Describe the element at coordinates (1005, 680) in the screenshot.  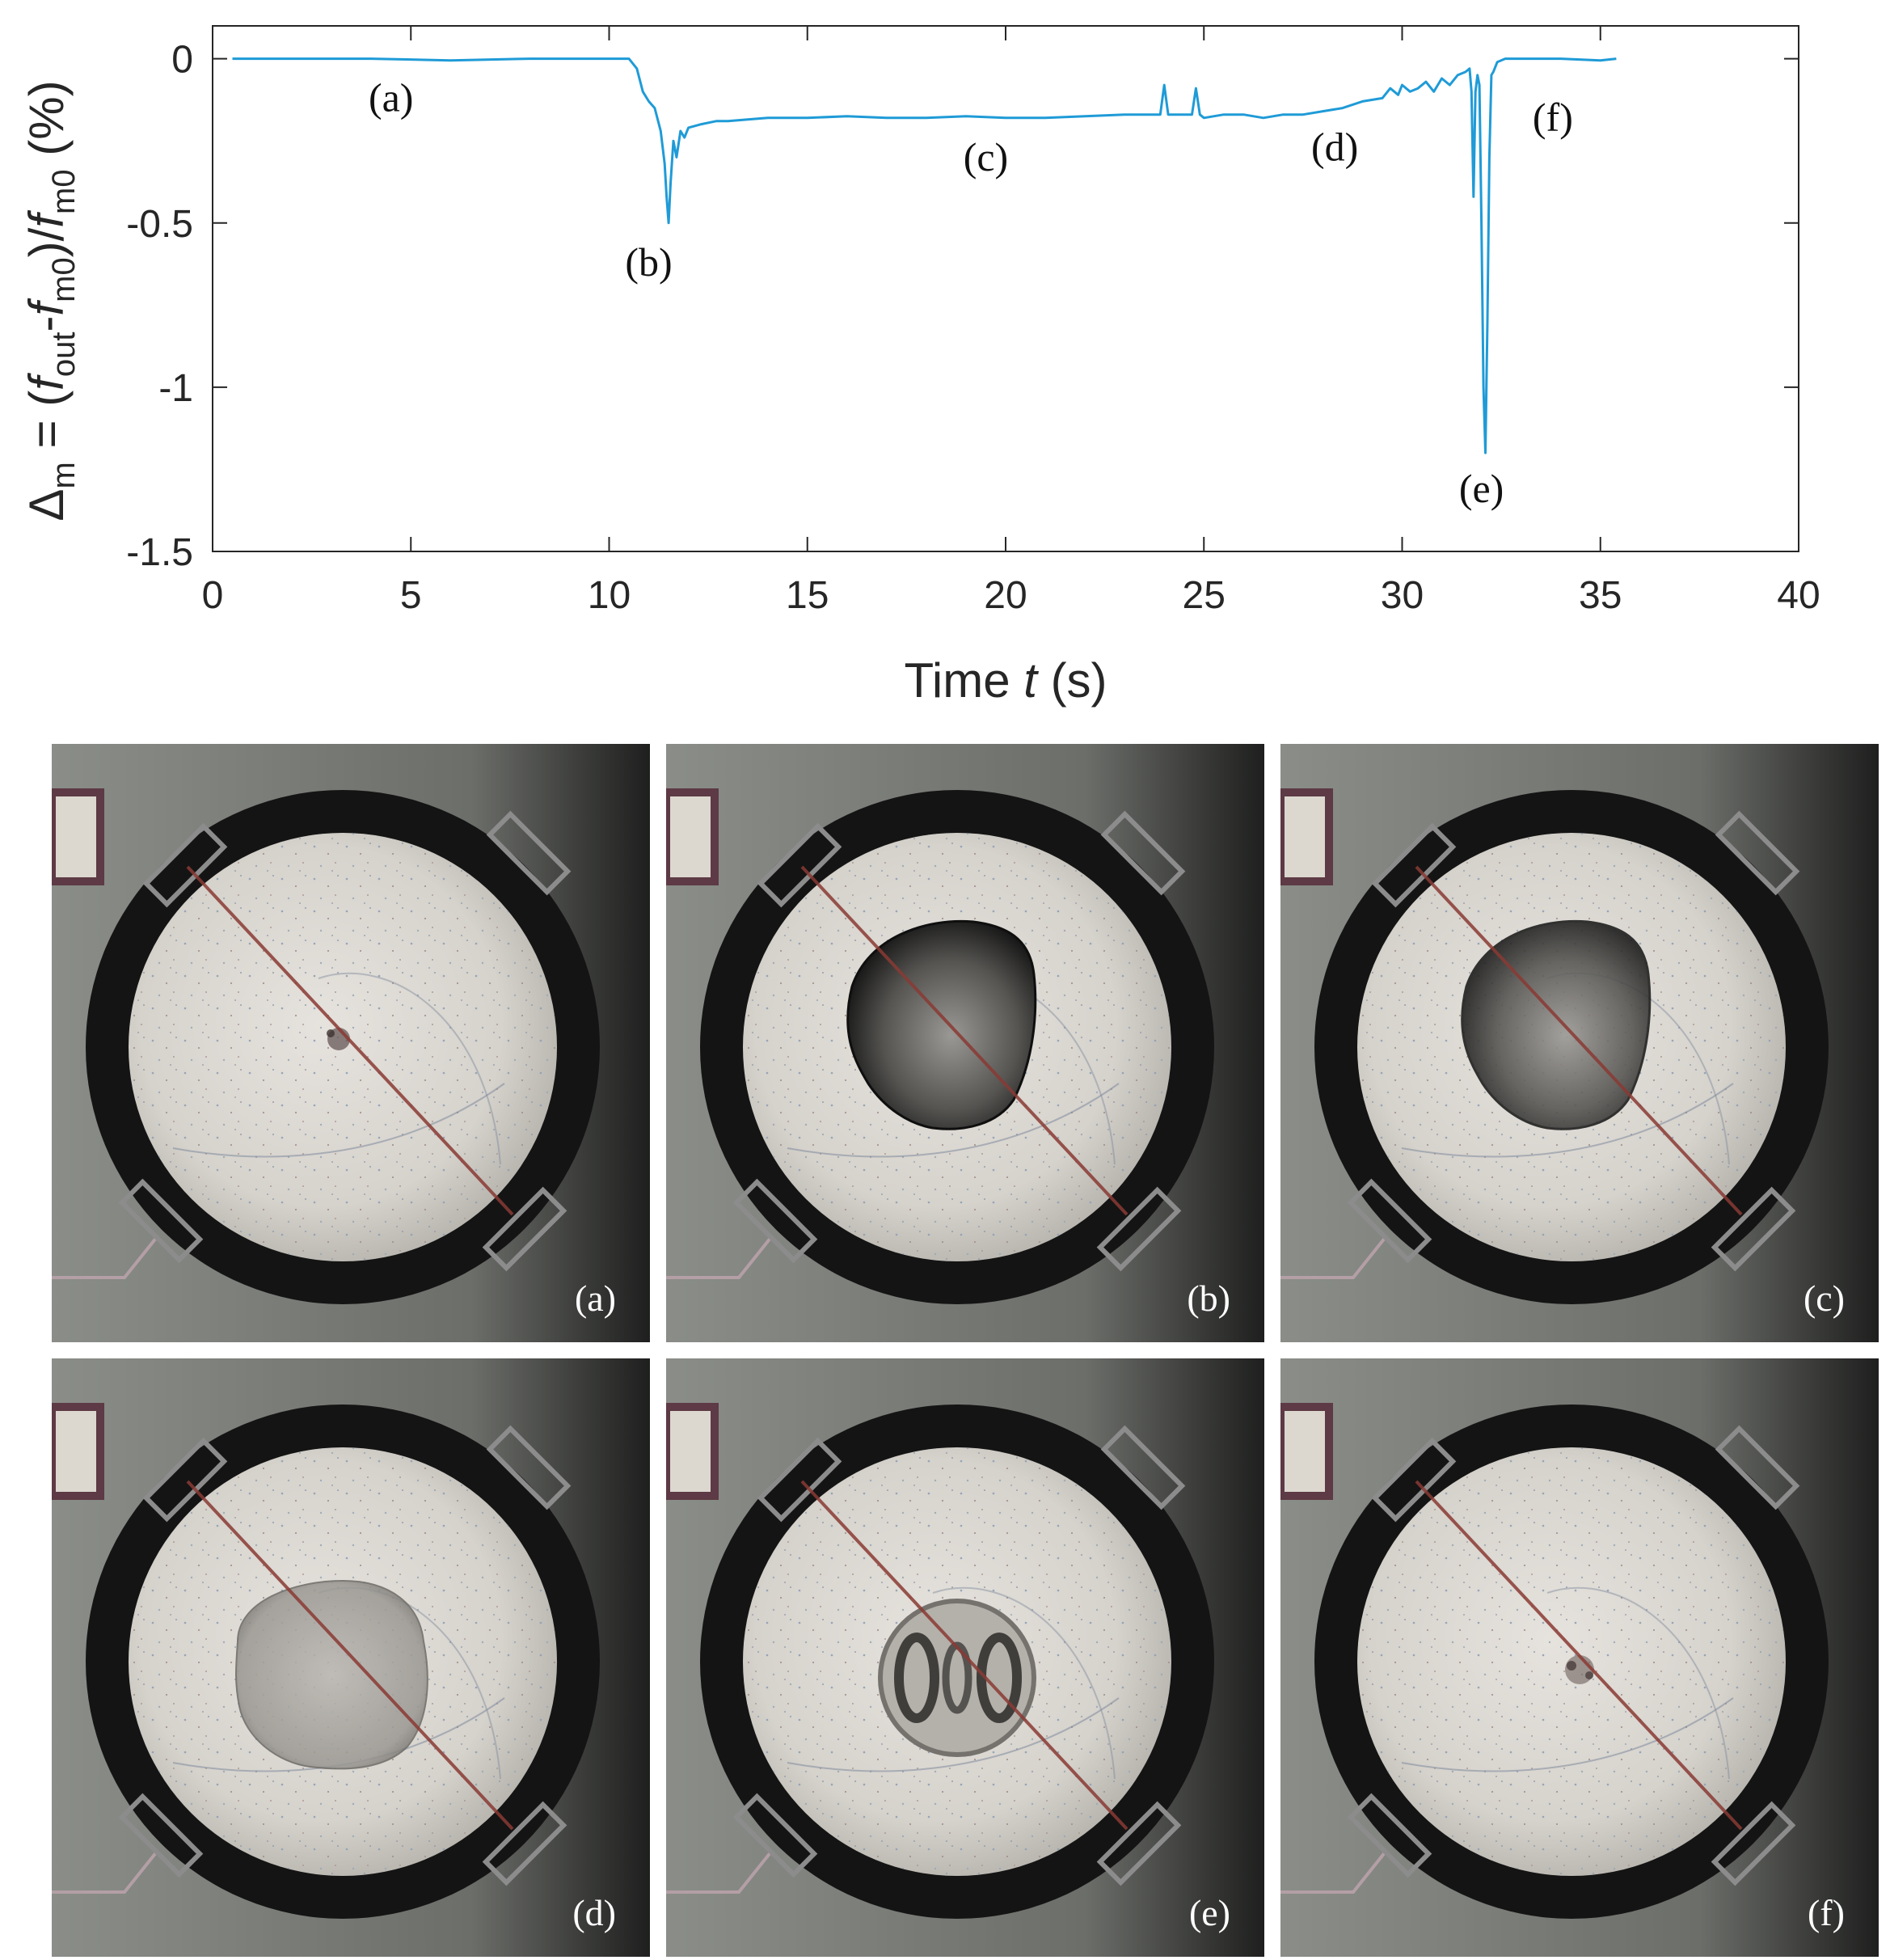
I see `x-axis-title: Time t (s)` at that location.